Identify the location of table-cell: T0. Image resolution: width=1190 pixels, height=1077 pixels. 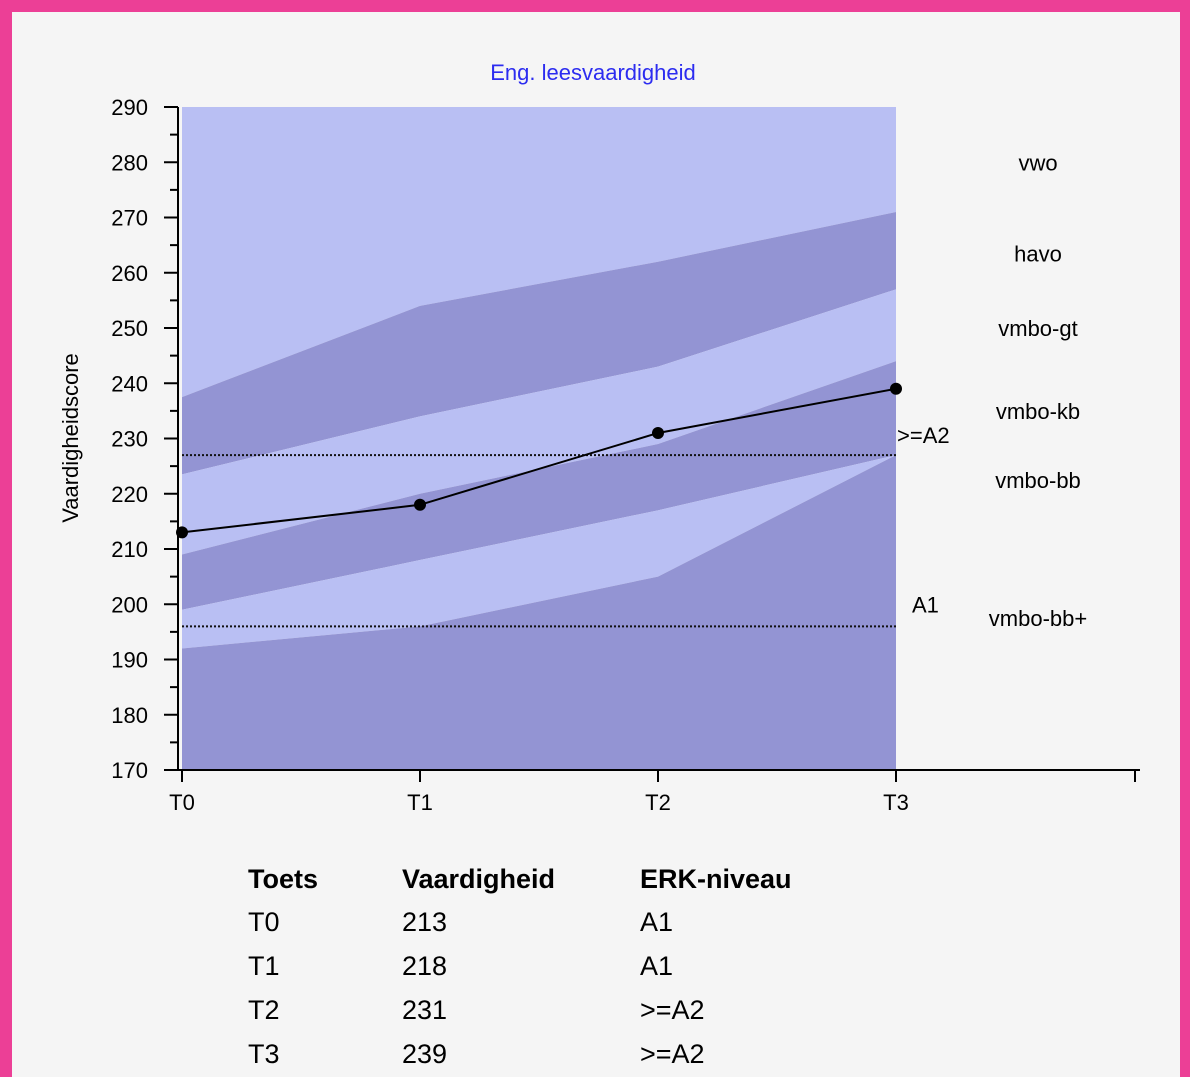
(264, 921).